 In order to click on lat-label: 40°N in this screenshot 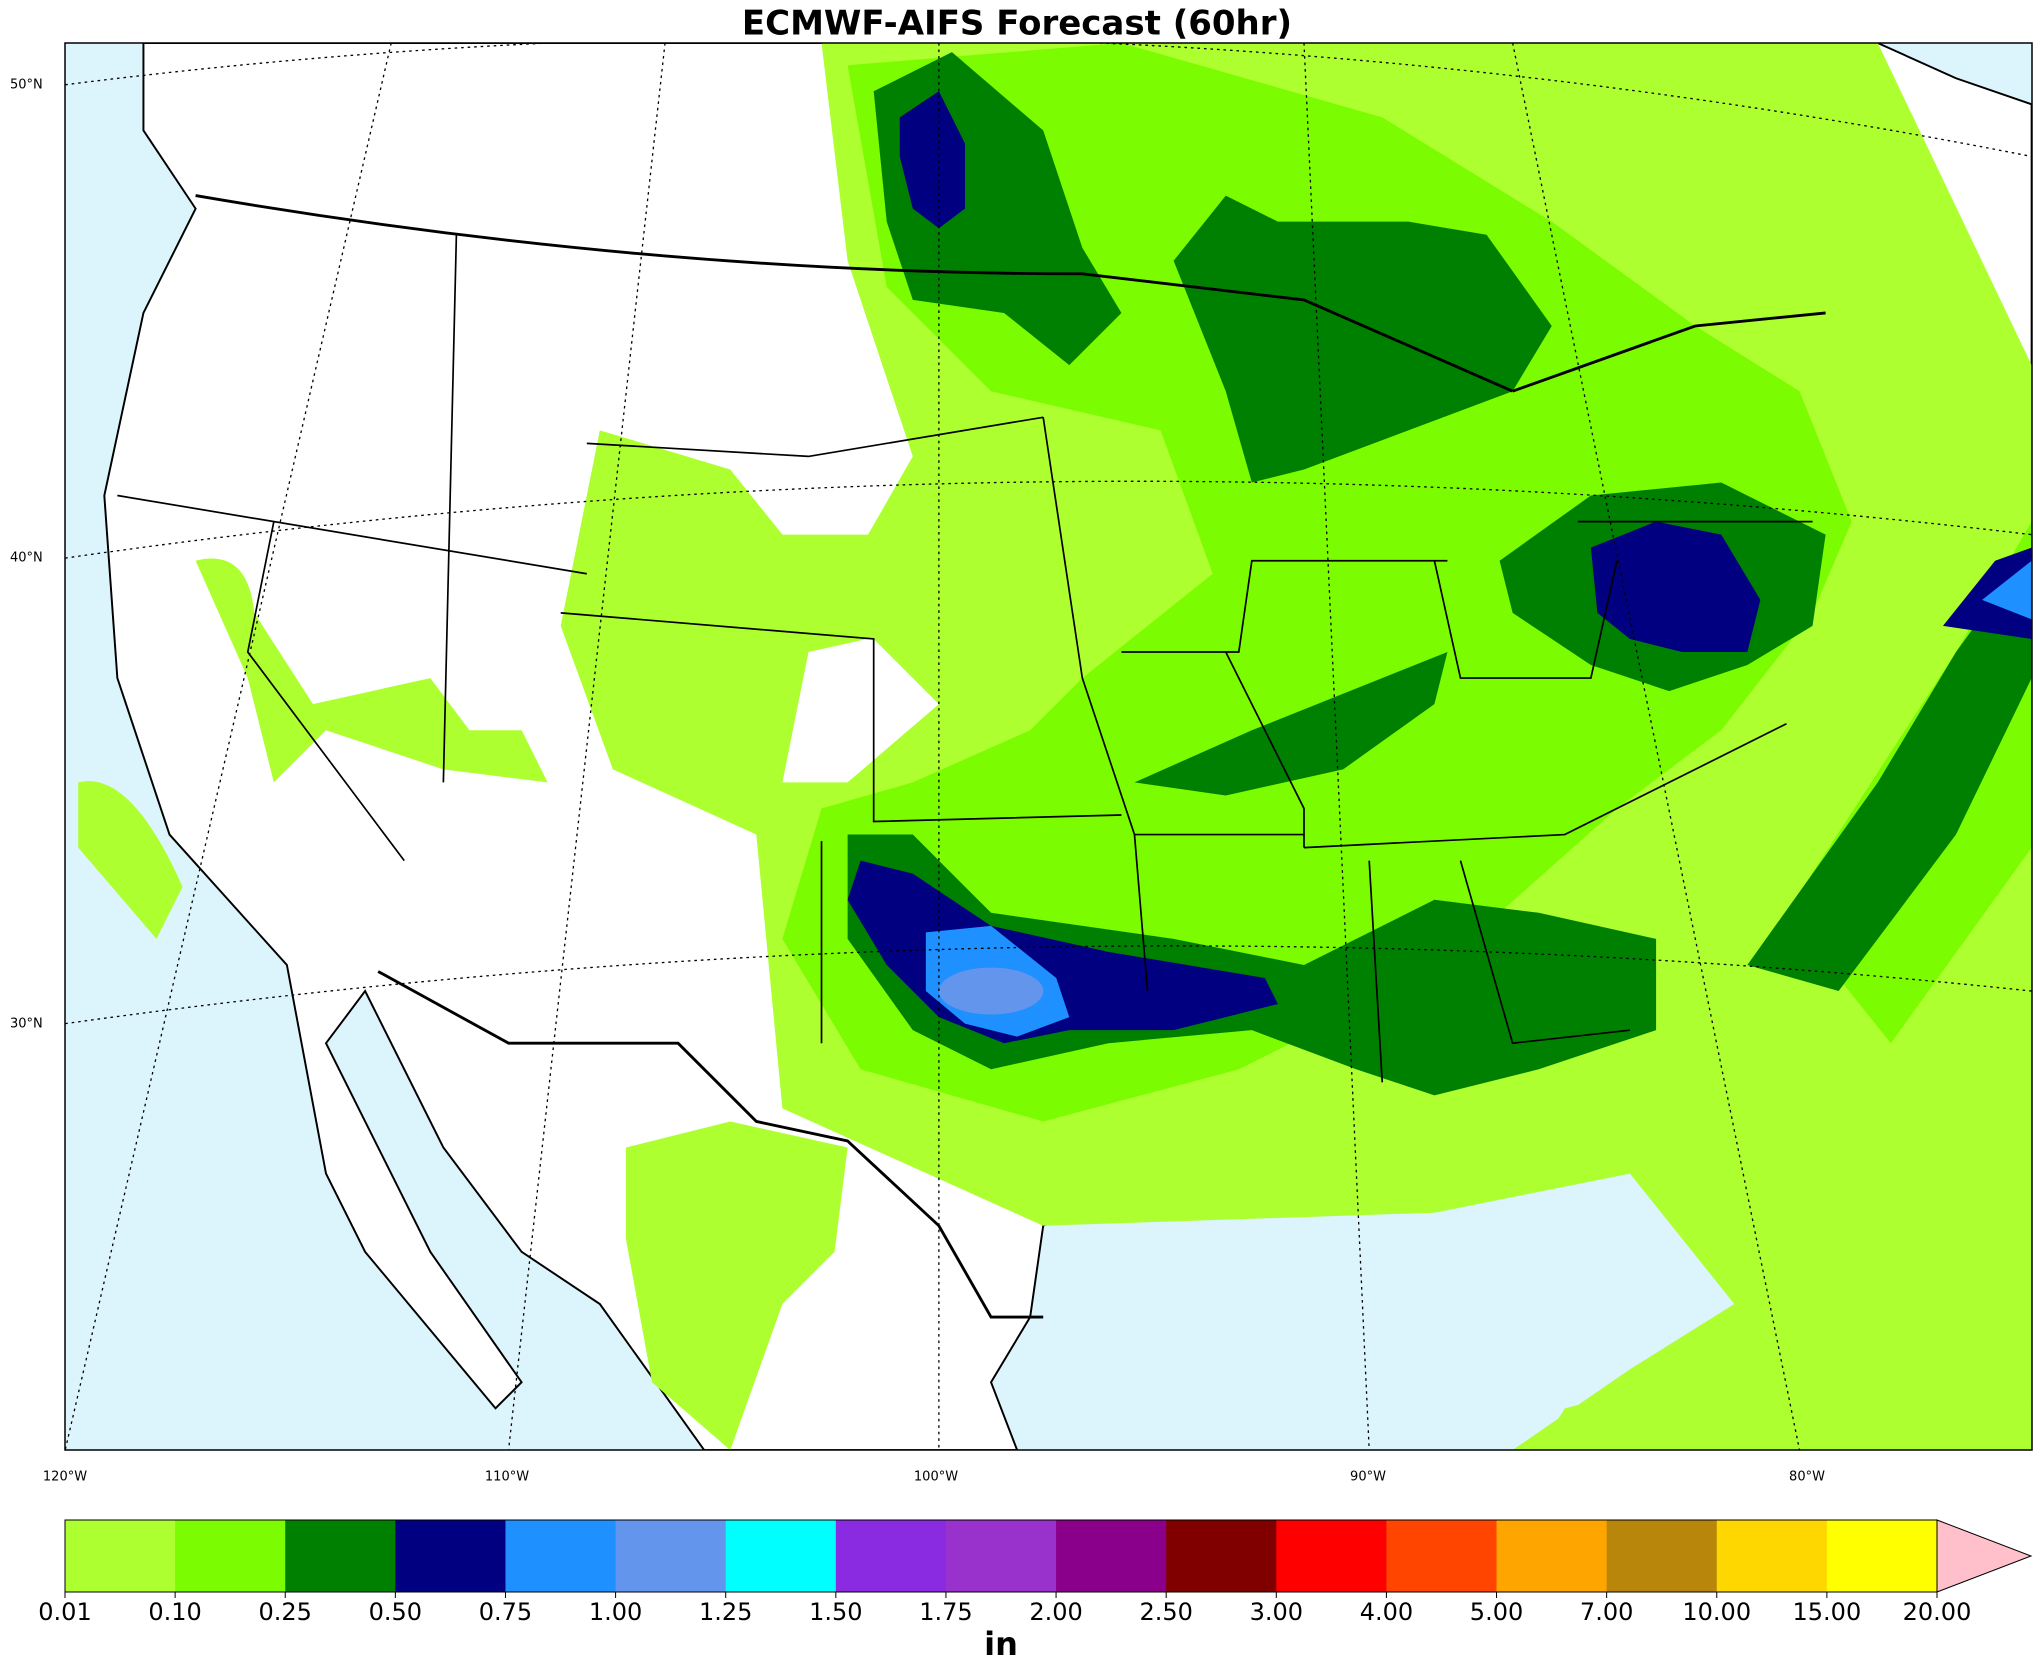, I will do `click(26, 558)`.